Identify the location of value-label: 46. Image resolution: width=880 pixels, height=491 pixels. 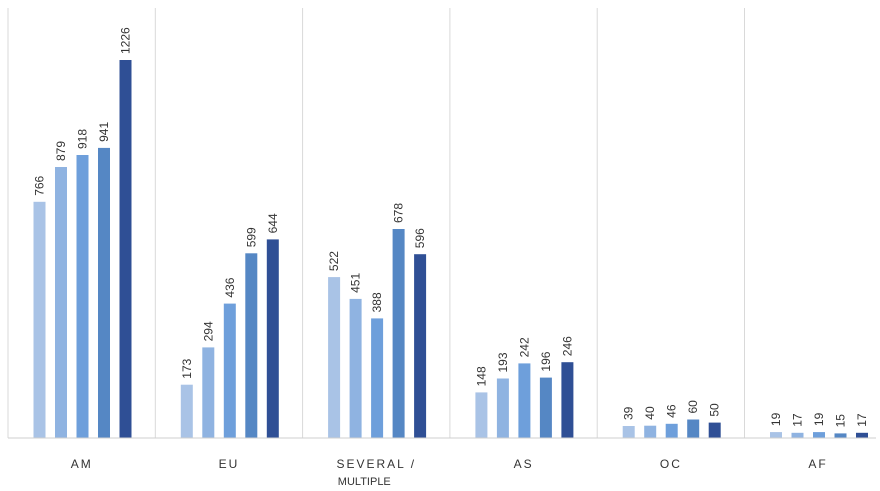
(672, 411).